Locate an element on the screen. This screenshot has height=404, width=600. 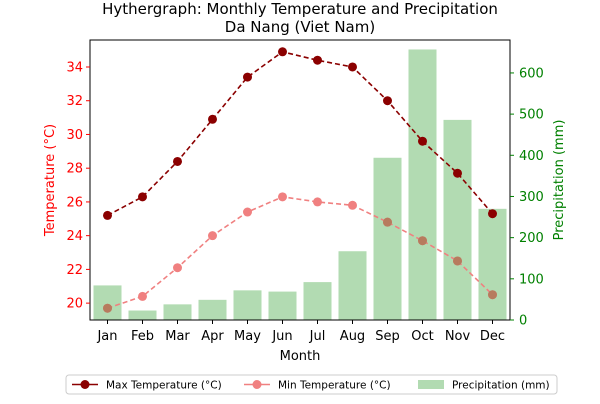
legend-min-temp-swatch-marker is located at coordinates (257, 384).